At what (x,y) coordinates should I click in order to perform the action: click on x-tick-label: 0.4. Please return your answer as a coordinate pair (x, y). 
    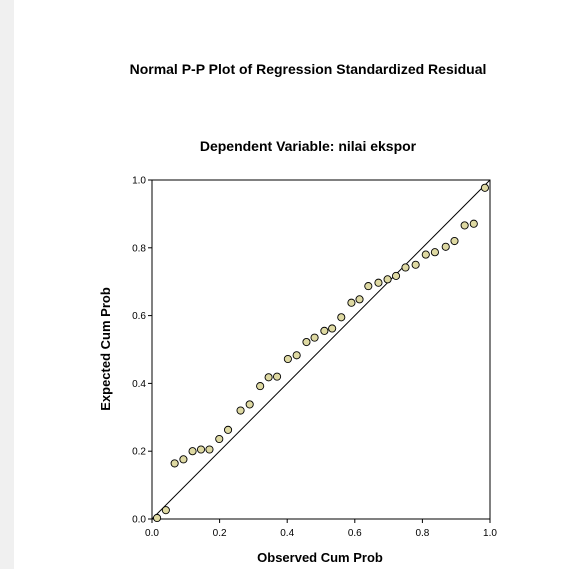
    Looking at the image, I should click on (287, 533).